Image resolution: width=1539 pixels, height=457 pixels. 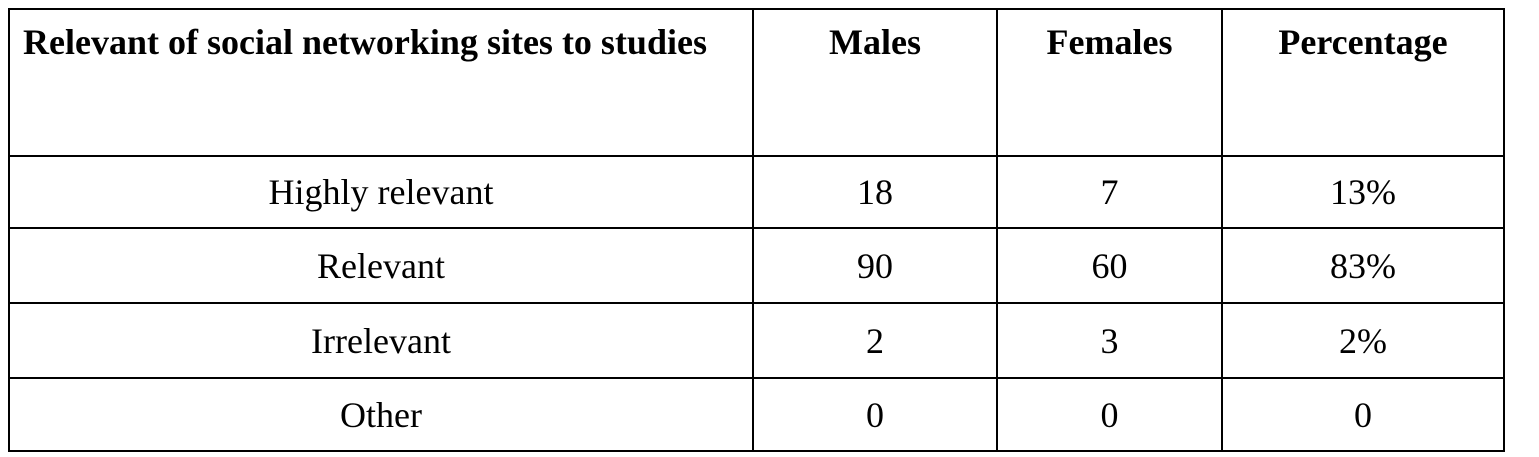 What do you see at coordinates (1109, 82) in the screenshot?
I see `header-cell: Females` at bounding box center [1109, 82].